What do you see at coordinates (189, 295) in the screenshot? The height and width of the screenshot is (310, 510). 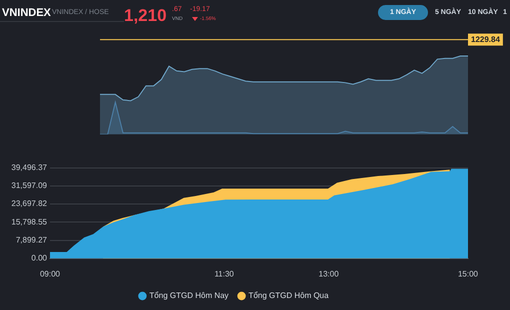 I see `legend-label: Tổng GTGD Hôm Nay` at bounding box center [189, 295].